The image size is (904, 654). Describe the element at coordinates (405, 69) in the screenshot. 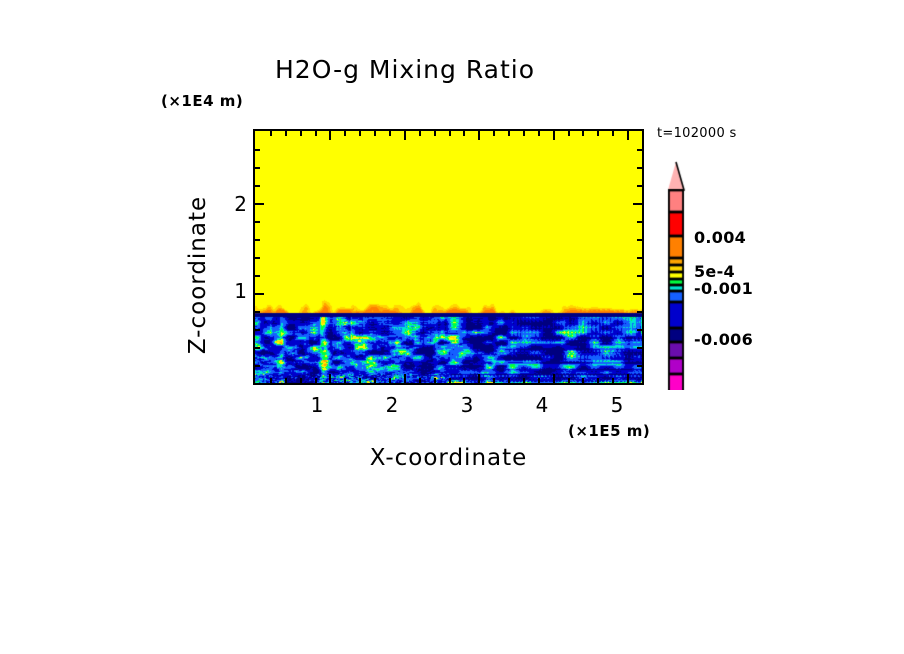

I see `page-title-text: H2O-g Mixing Ratio` at that location.